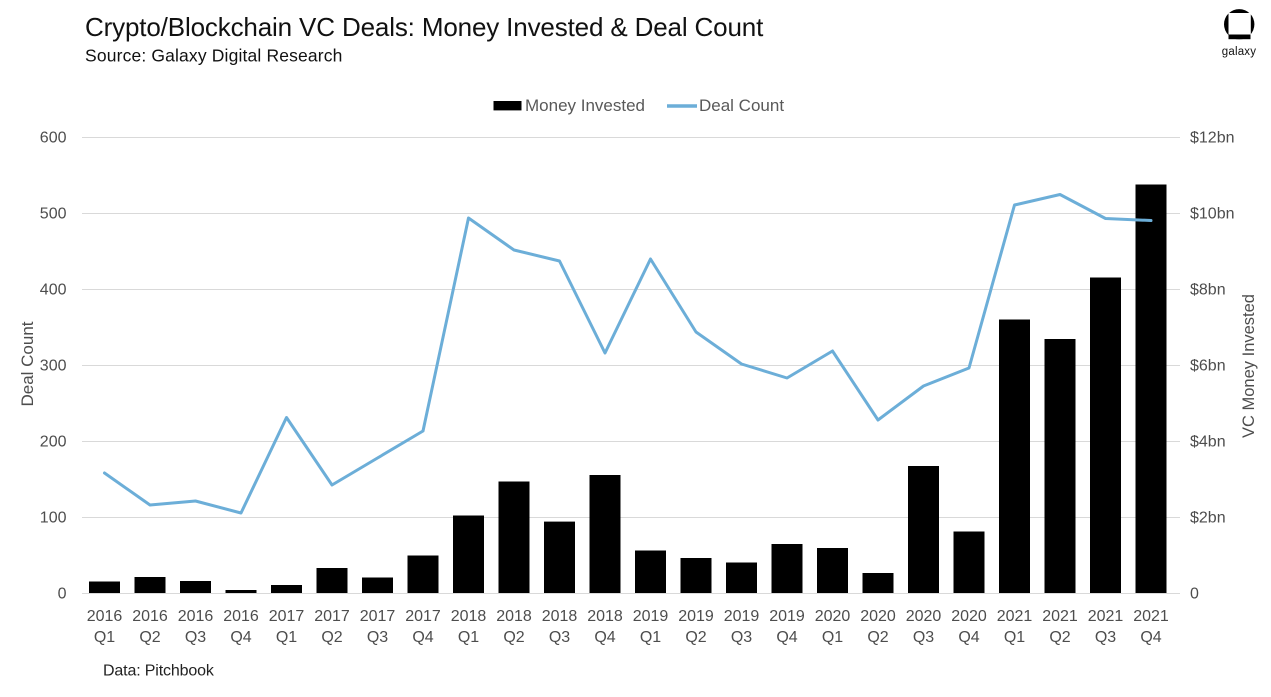 This screenshot has width=1271, height=697. What do you see at coordinates (1212, 138) in the screenshot?
I see `svg-text: $12bn` at bounding box center [1212, 138].